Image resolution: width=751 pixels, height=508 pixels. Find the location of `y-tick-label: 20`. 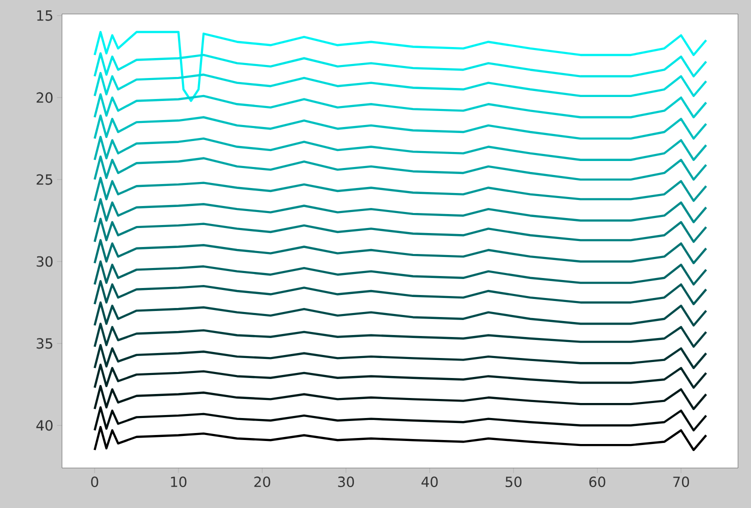

y-tick-label: 20 is located at coordinates (44, 97).